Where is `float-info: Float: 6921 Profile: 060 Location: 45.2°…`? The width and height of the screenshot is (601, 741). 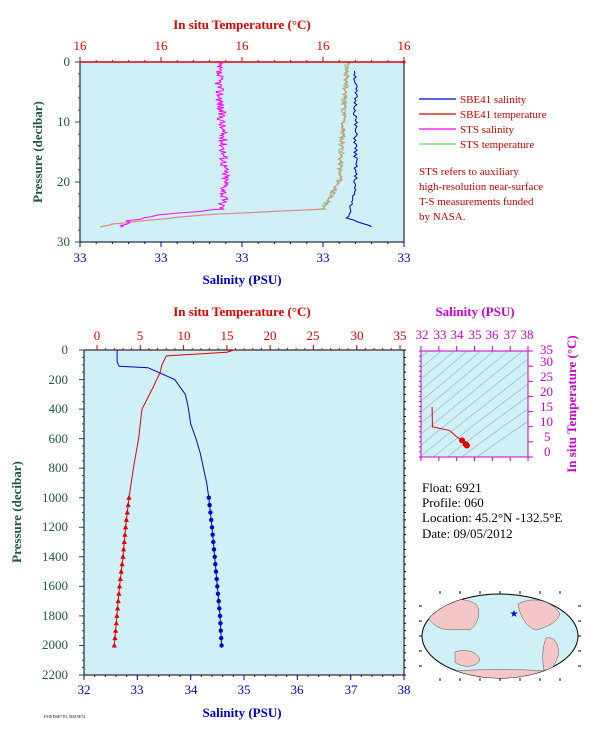 float-info: Float: 6921 Profile: 060 Location: 45.2°… is located at coordinates (492, 510).